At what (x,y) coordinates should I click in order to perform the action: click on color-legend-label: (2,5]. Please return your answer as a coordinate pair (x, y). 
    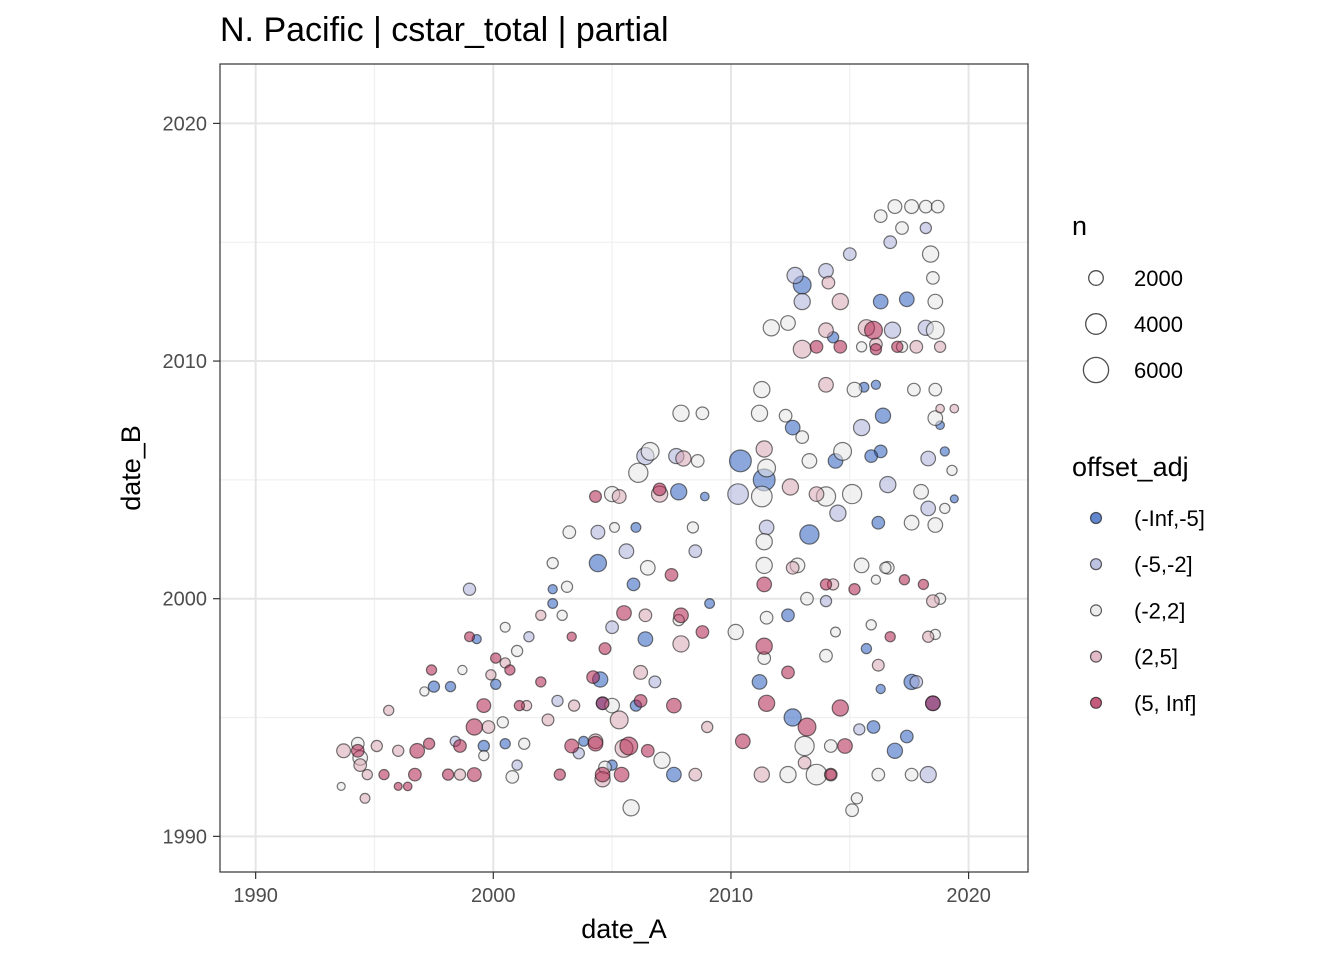
    Looking at the image, I should click on (1156, 657).